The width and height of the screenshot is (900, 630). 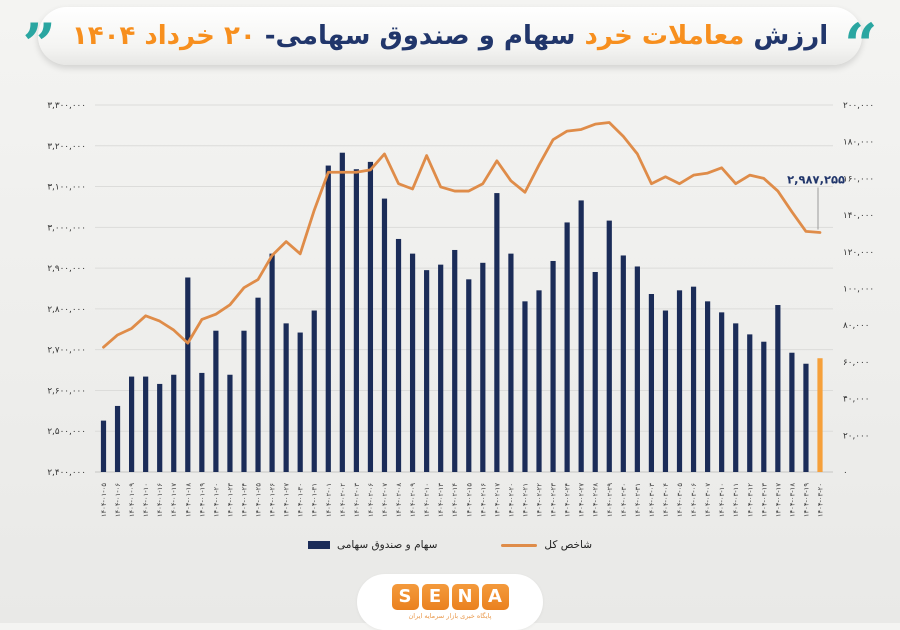 I want to click on x-axis-label: ۱۴۰۴-۰۲-۲۲, so click(x=540, y=500).